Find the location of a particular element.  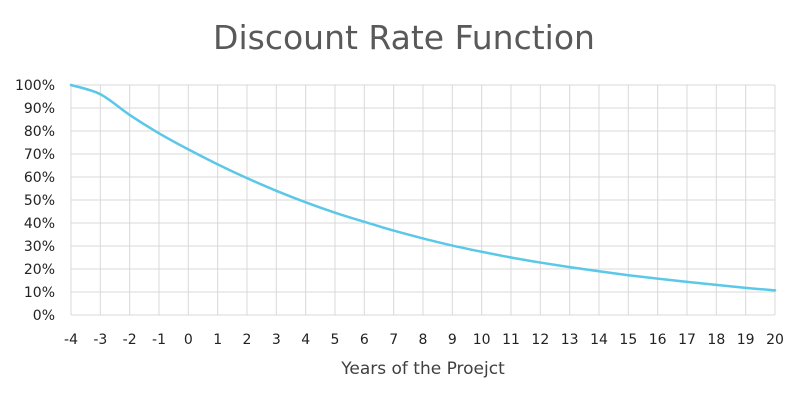

x-tick-label: 17 is located at coordinates (687, 340).